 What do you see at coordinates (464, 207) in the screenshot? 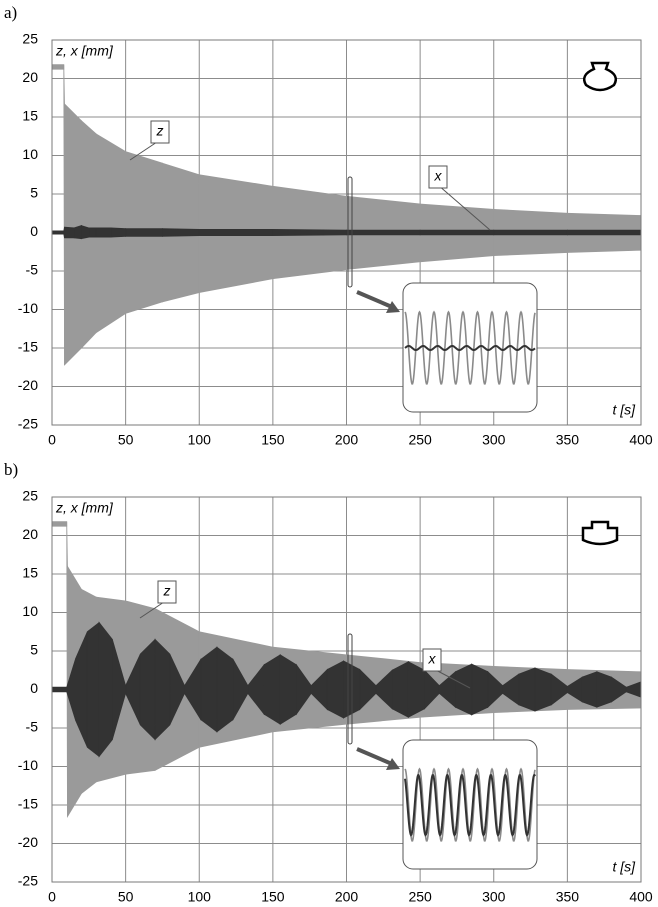
I see `callout-line` at bounding box center [464, 207].